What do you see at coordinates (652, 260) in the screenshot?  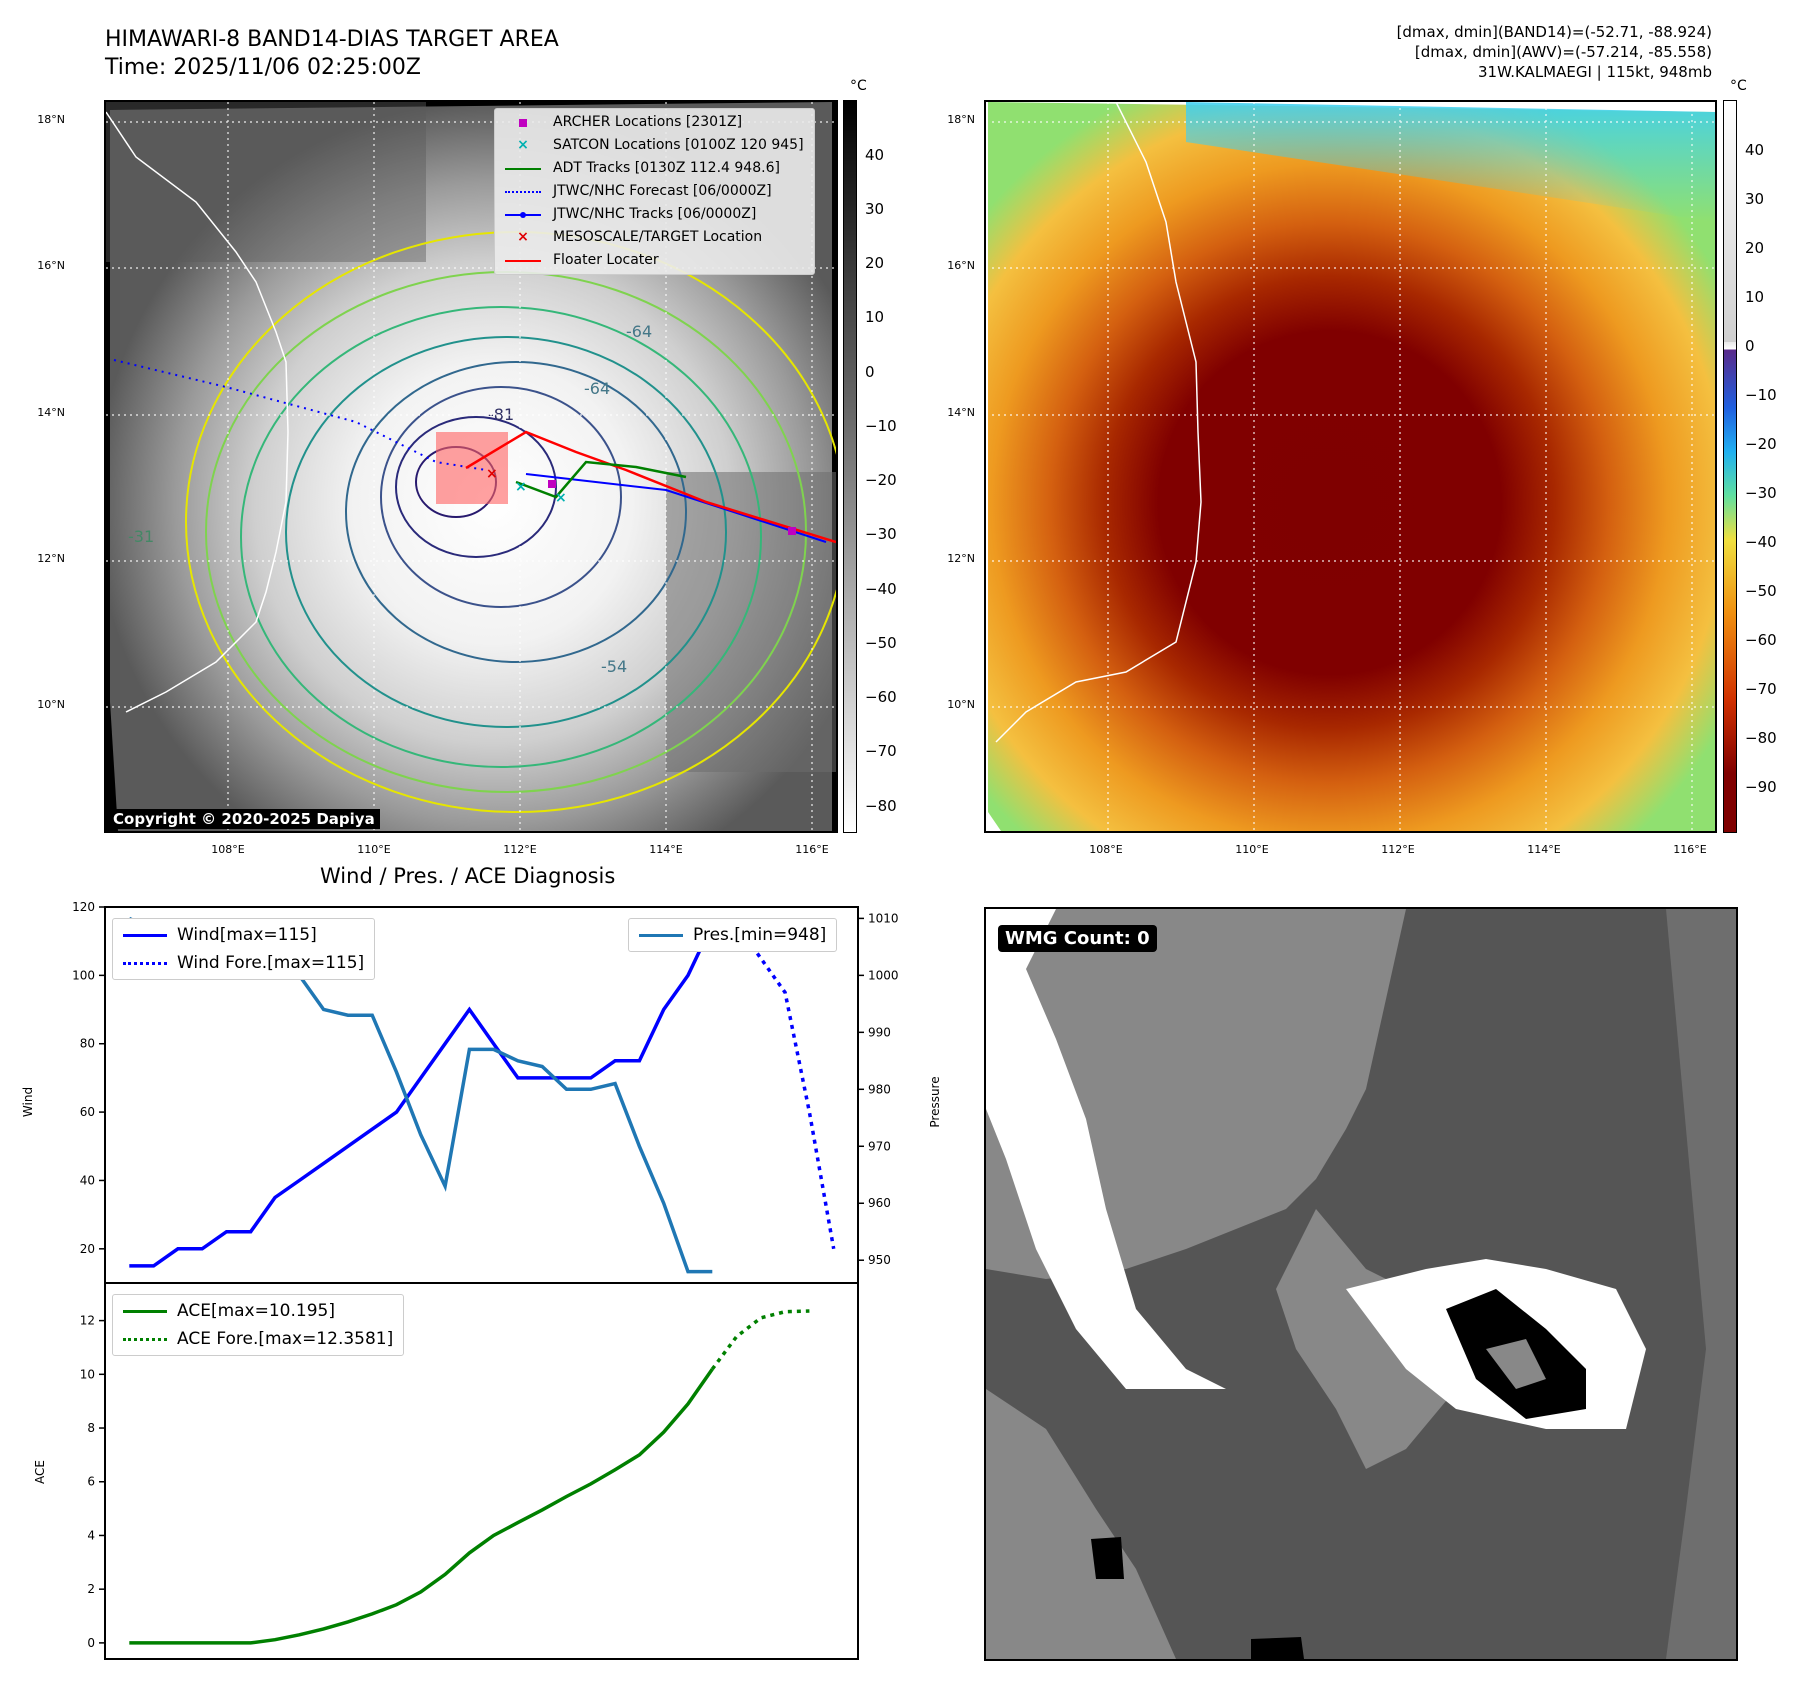 I see `legend-floater: Floater Locater` at bounding box center [652, 260].